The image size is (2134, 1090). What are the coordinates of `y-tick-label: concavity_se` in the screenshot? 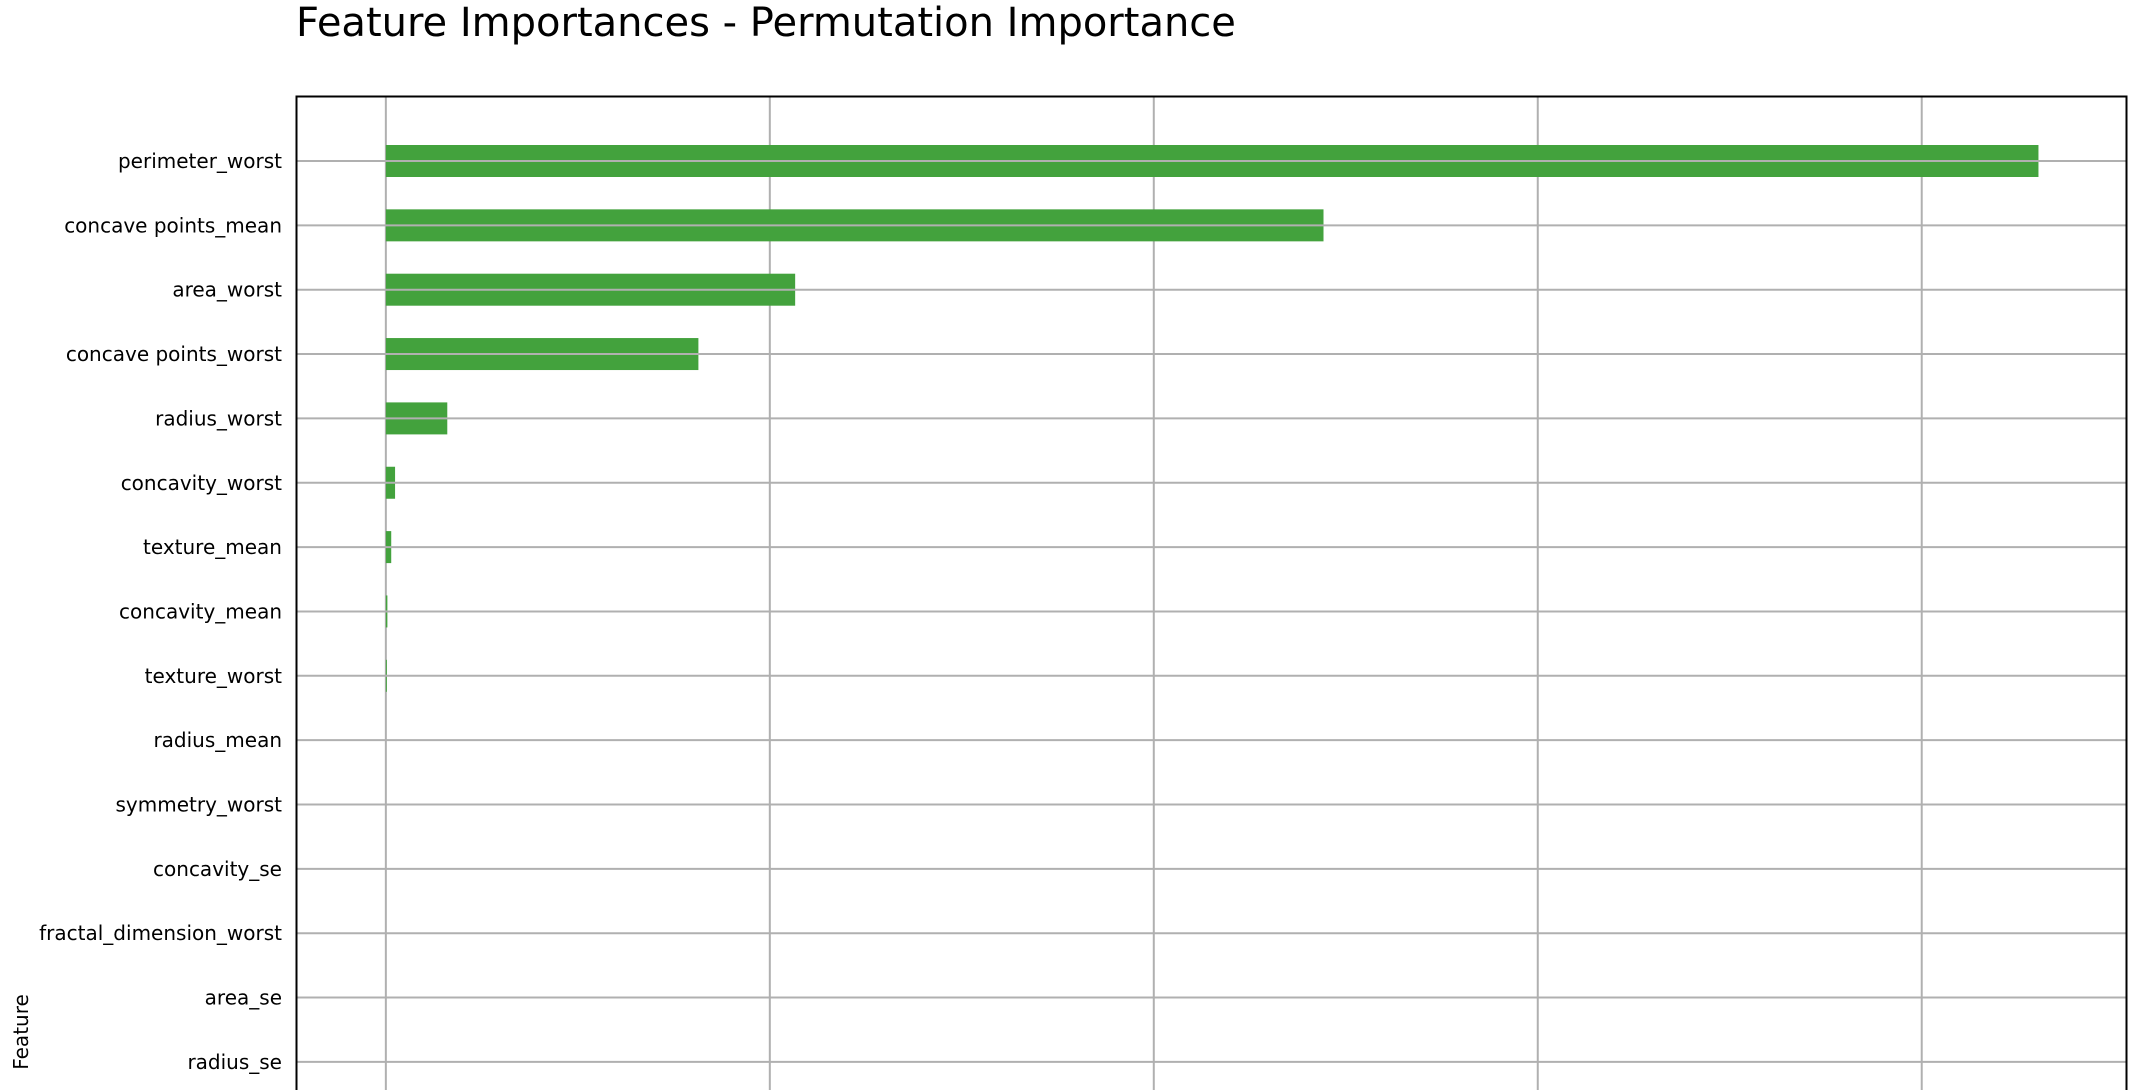 It's located at (217, 869).